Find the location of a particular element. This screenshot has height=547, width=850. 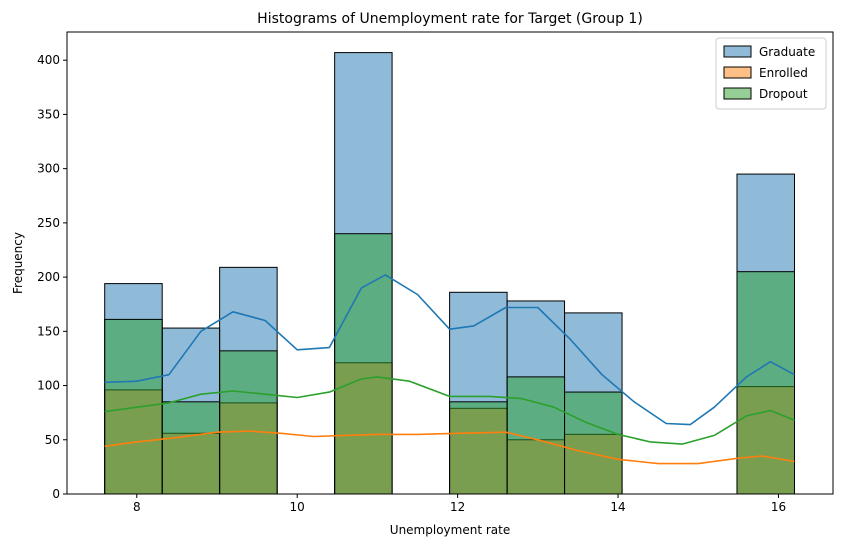

x-tick-label: 10 is located at coordinates (297, 507).